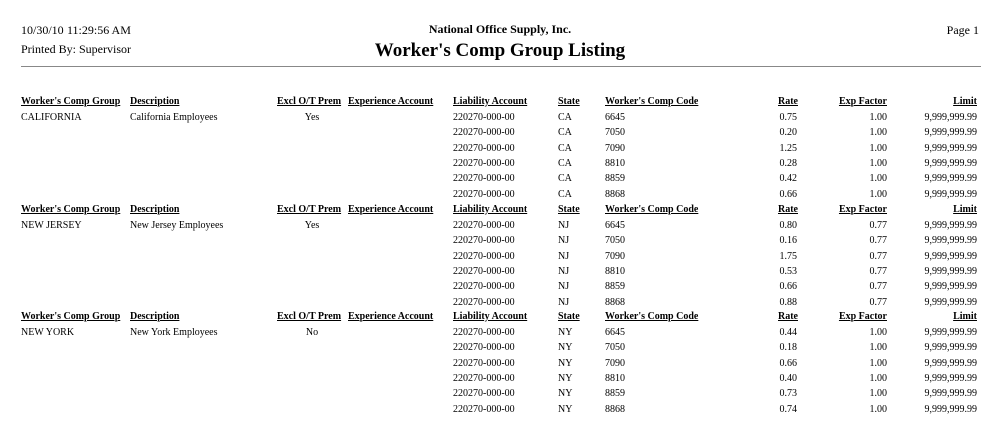  What do you see at coordinates (501, 66) in the screenshot?
I see `header-divider` at bounding box center [501, 66].